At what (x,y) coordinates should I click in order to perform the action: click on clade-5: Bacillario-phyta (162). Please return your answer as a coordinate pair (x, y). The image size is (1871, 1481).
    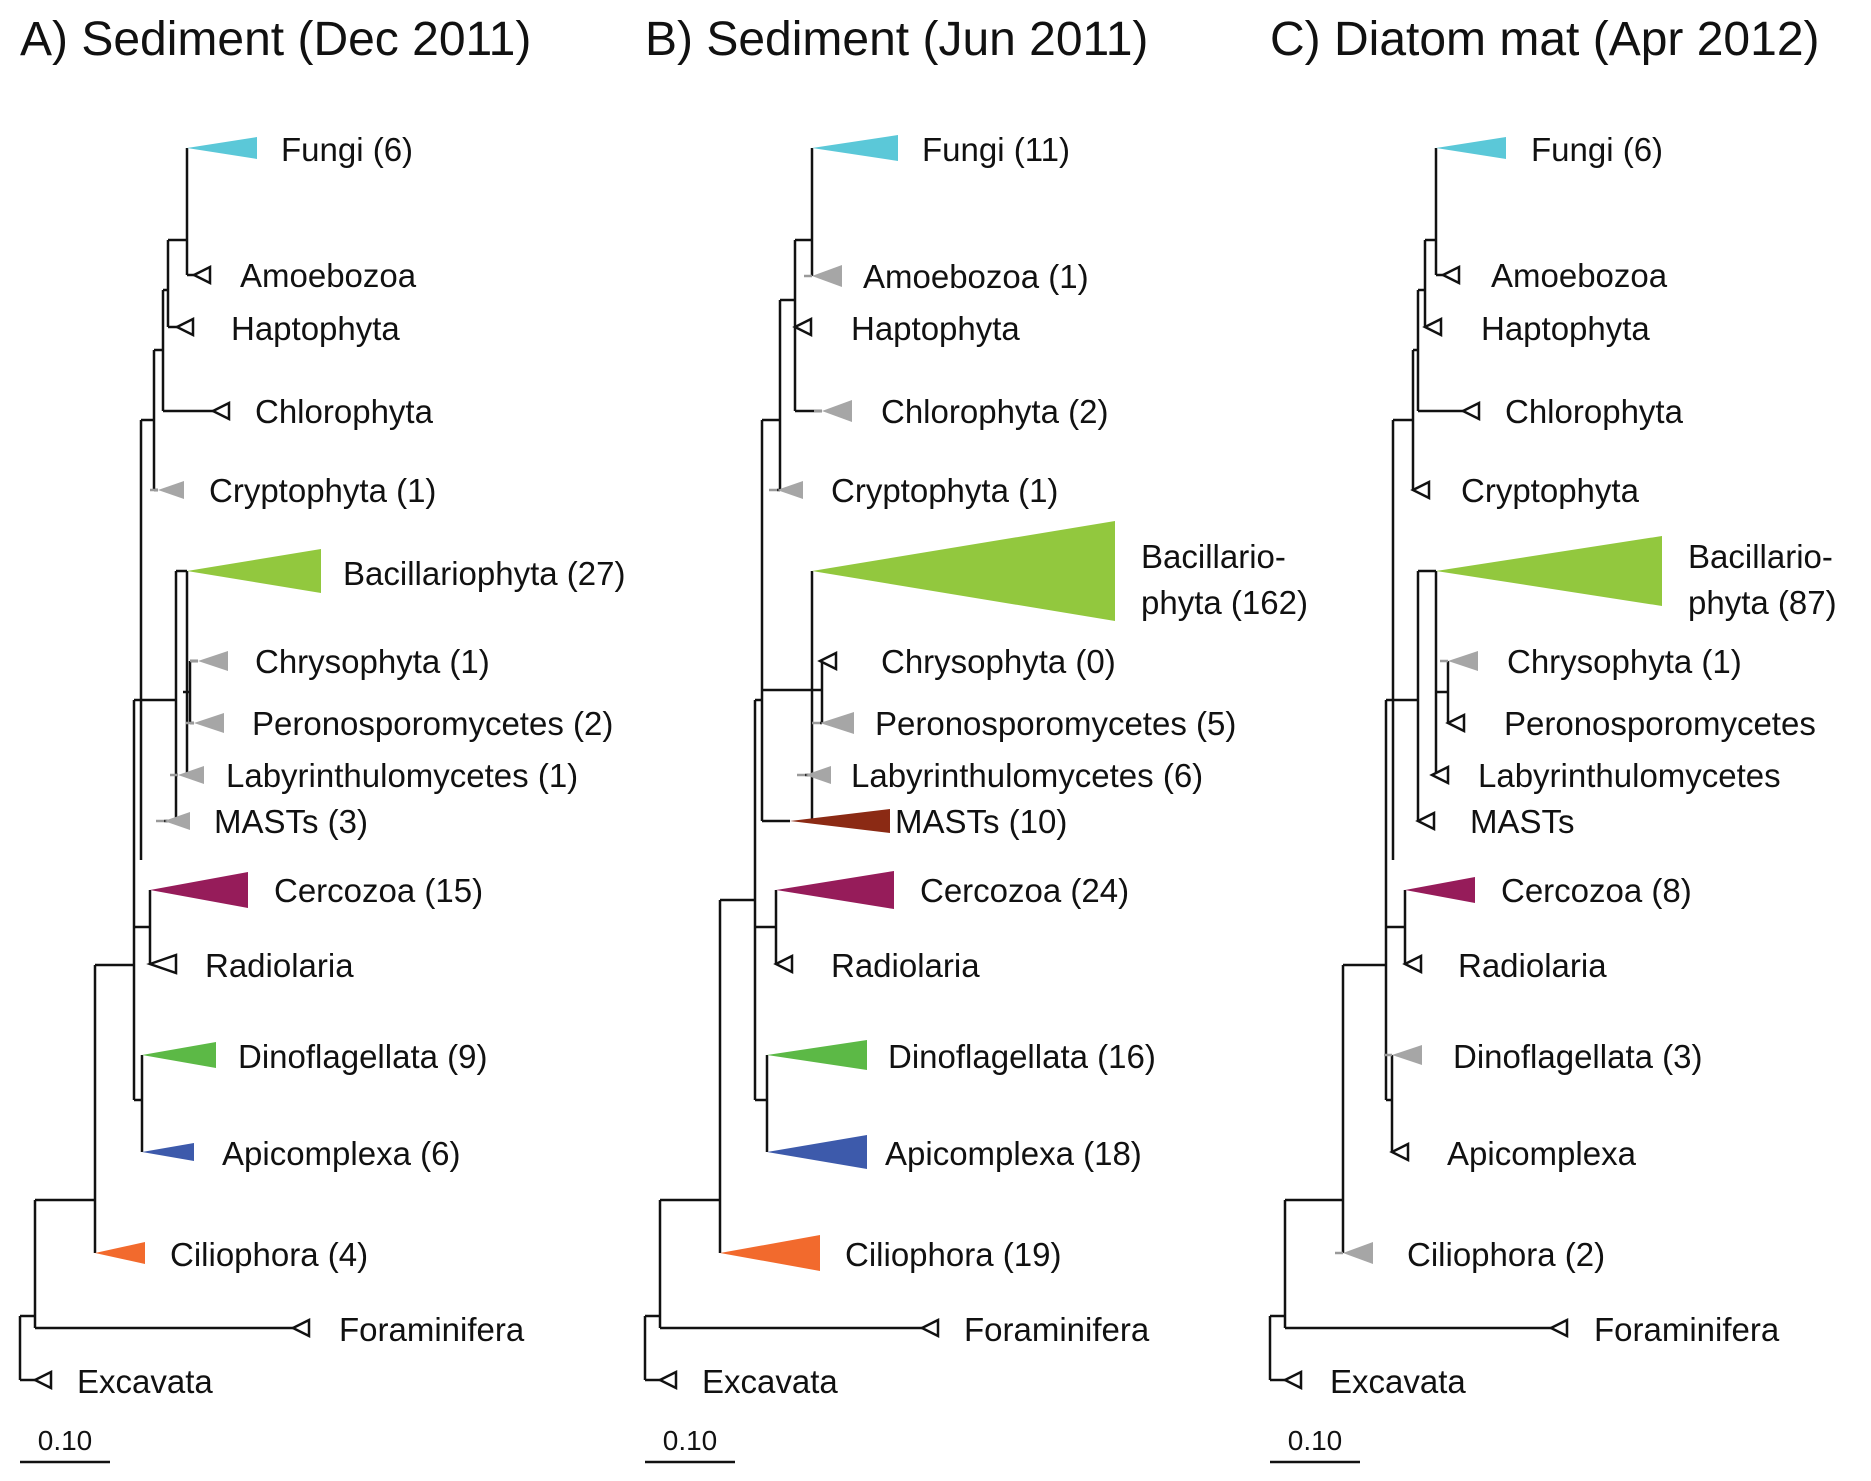
    Looking at the image, I should click on (1060, 571).